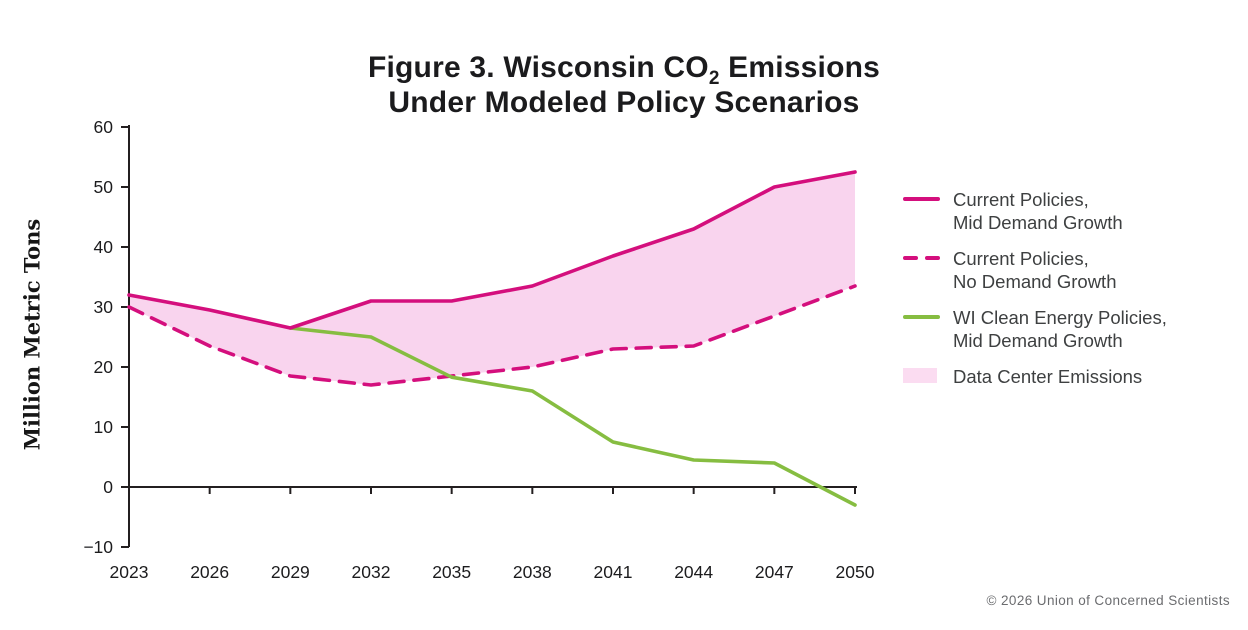 The width and height of the screenshot is (1248, 630). What do you see at coordinates (451, 572) in the screenshot?
I see `x-axis-tick-label: 2035` at bounding box center [451, 572].